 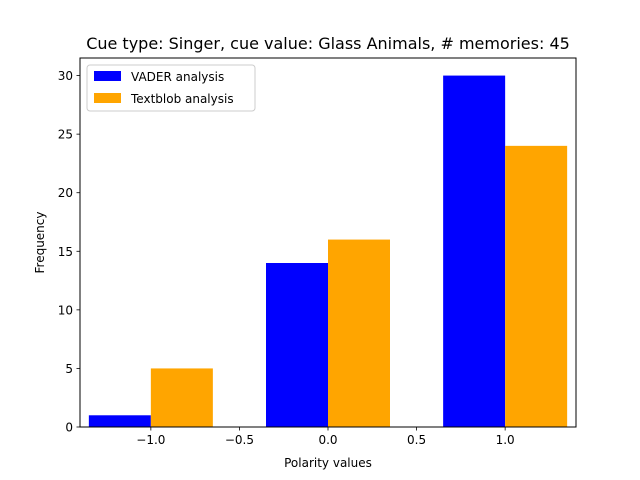 What do you see at coordinates (505, 440) in the screenshot?
I see `x-tick-label: 1.0` at bounding box center [505, 440].